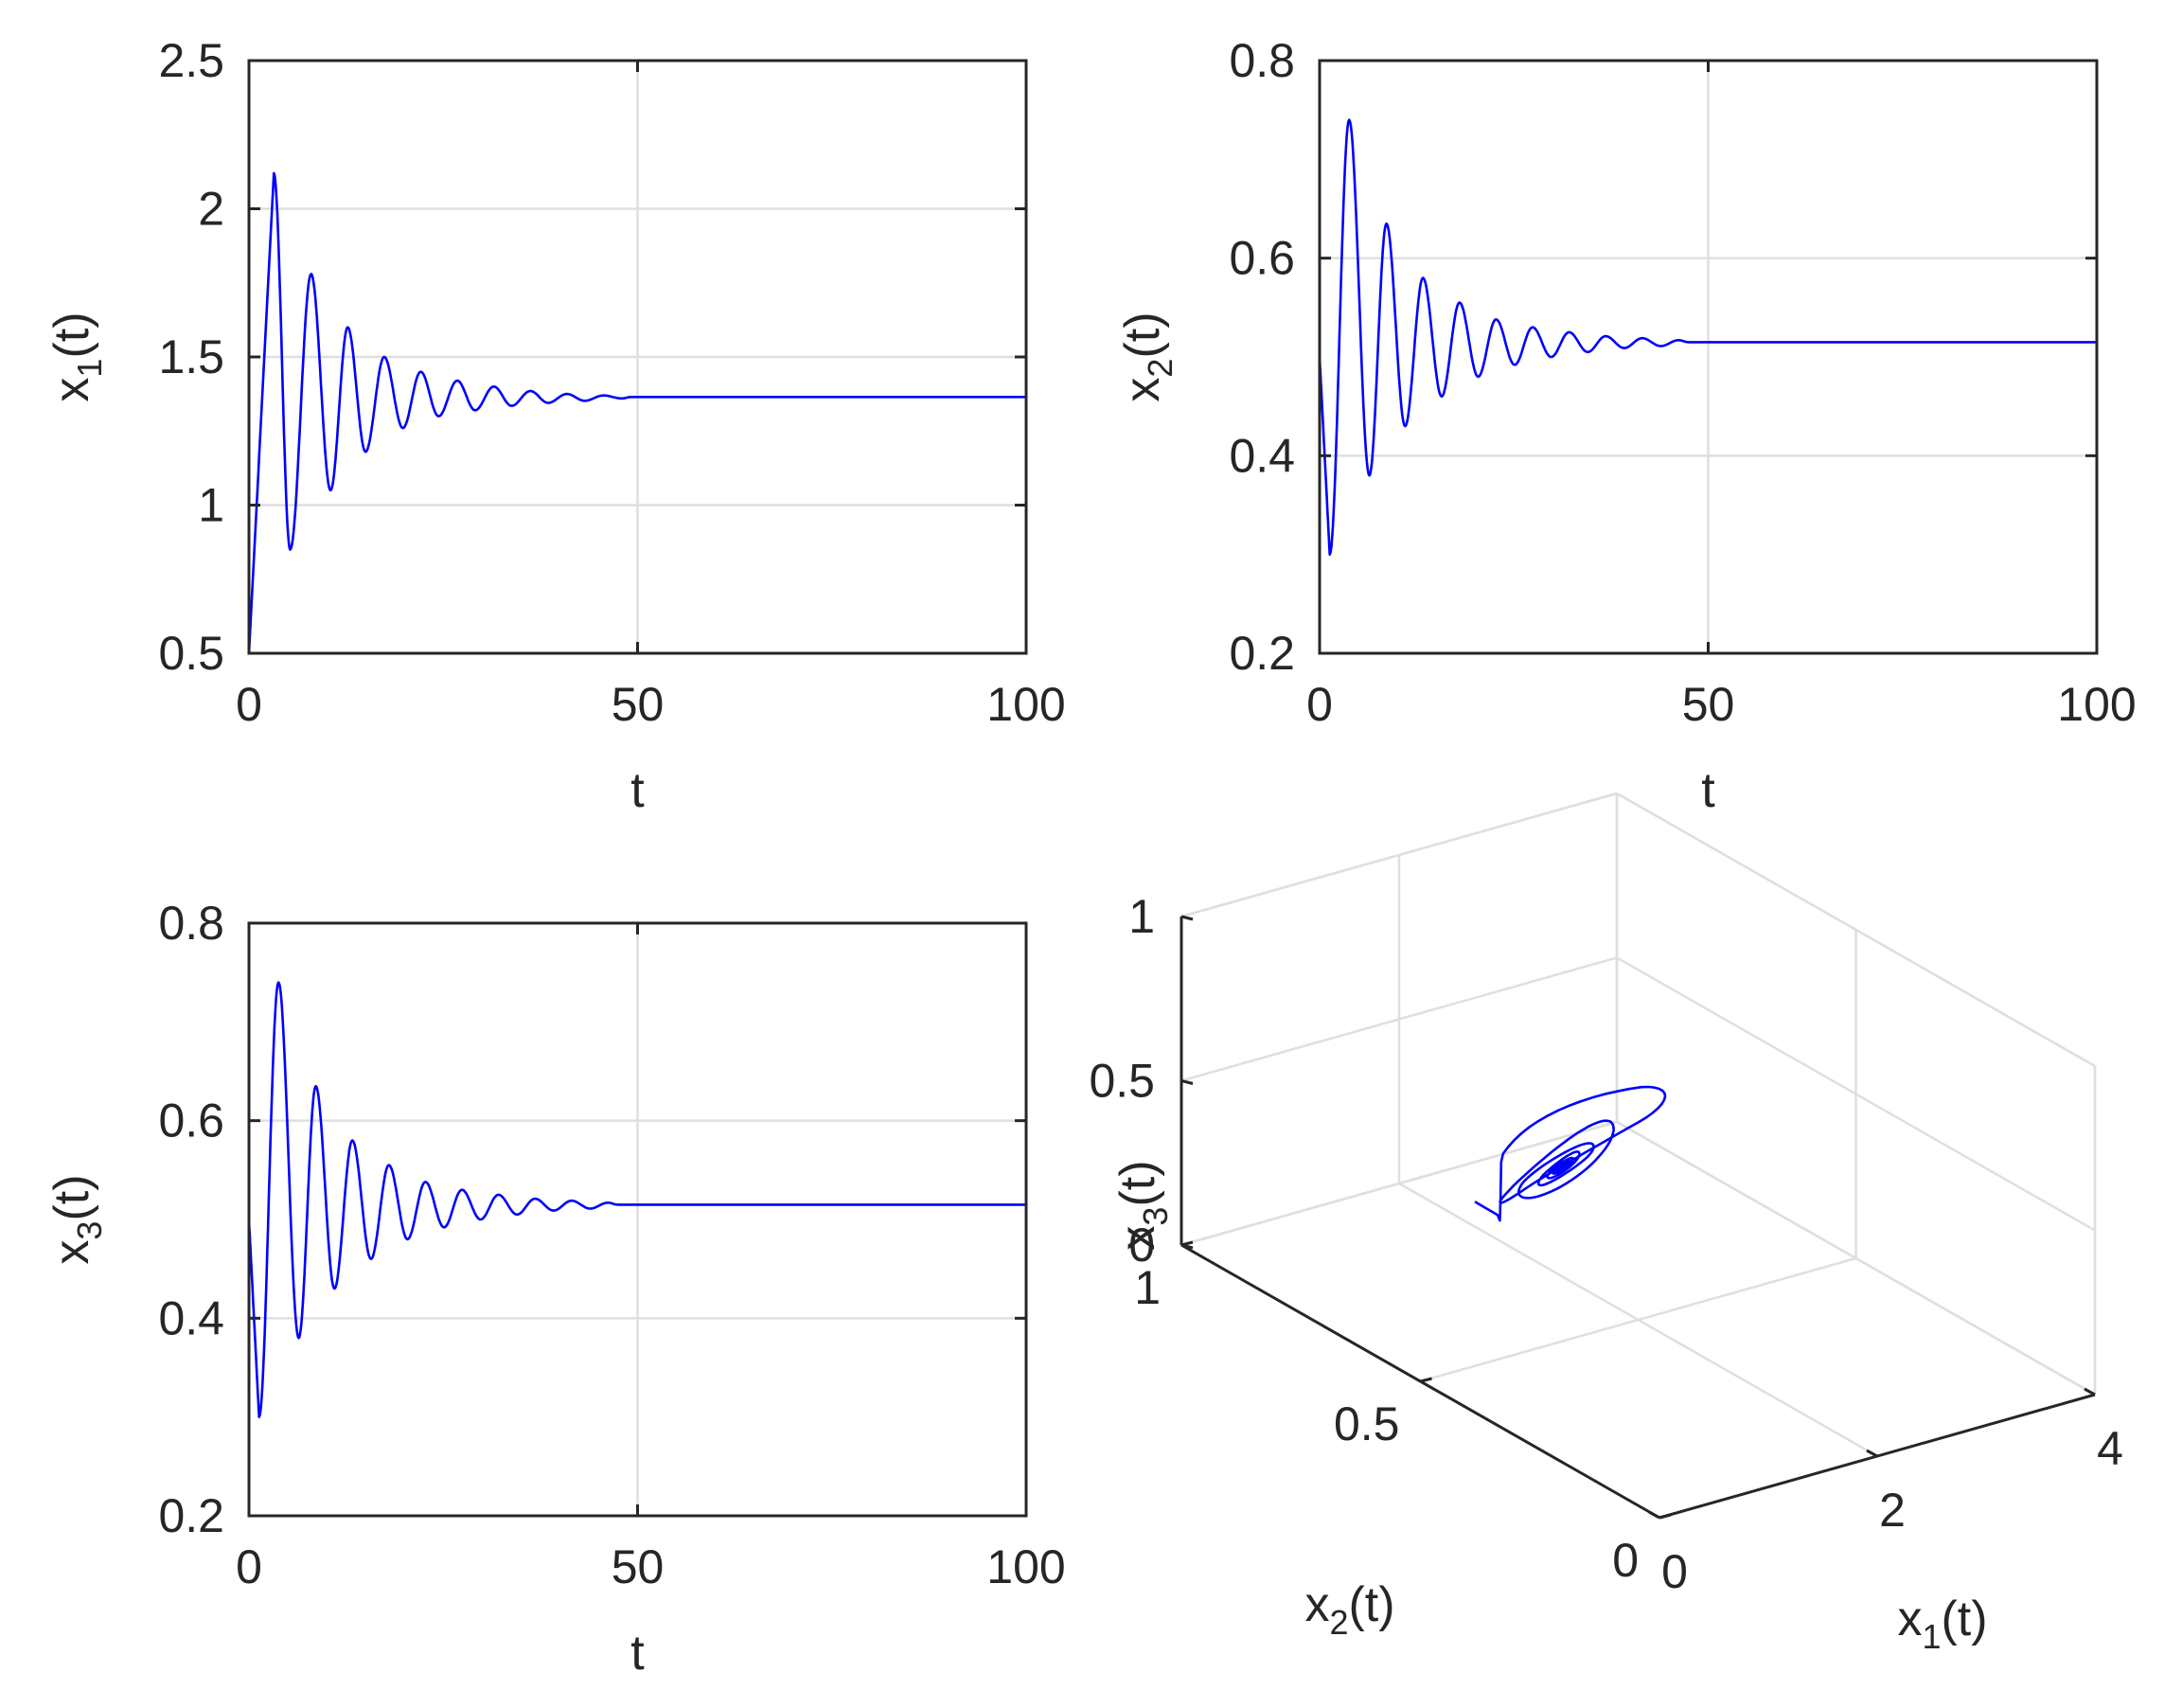 Image resolution: width=2182 pixels, height=1708 pixels. Describe the element at coordinates (1141, 916) in the screenshot. I see `x3-tick-label: 1` at that location.